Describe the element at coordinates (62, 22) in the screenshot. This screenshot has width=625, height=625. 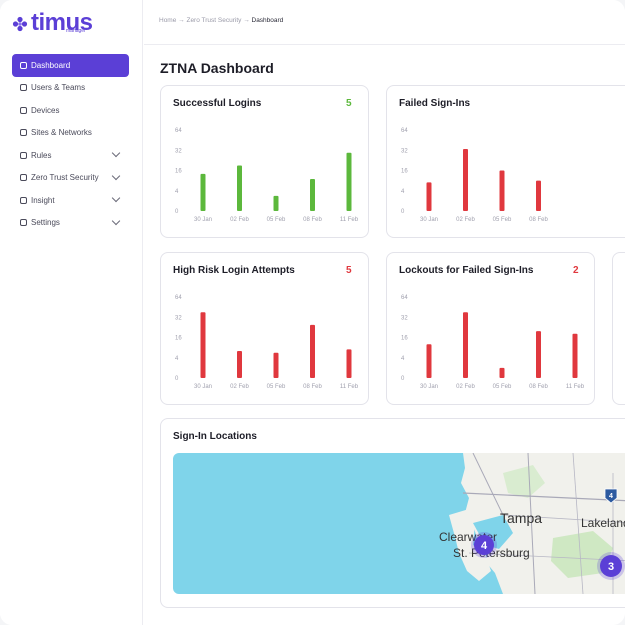
I see `logo-text: timus` at that location.